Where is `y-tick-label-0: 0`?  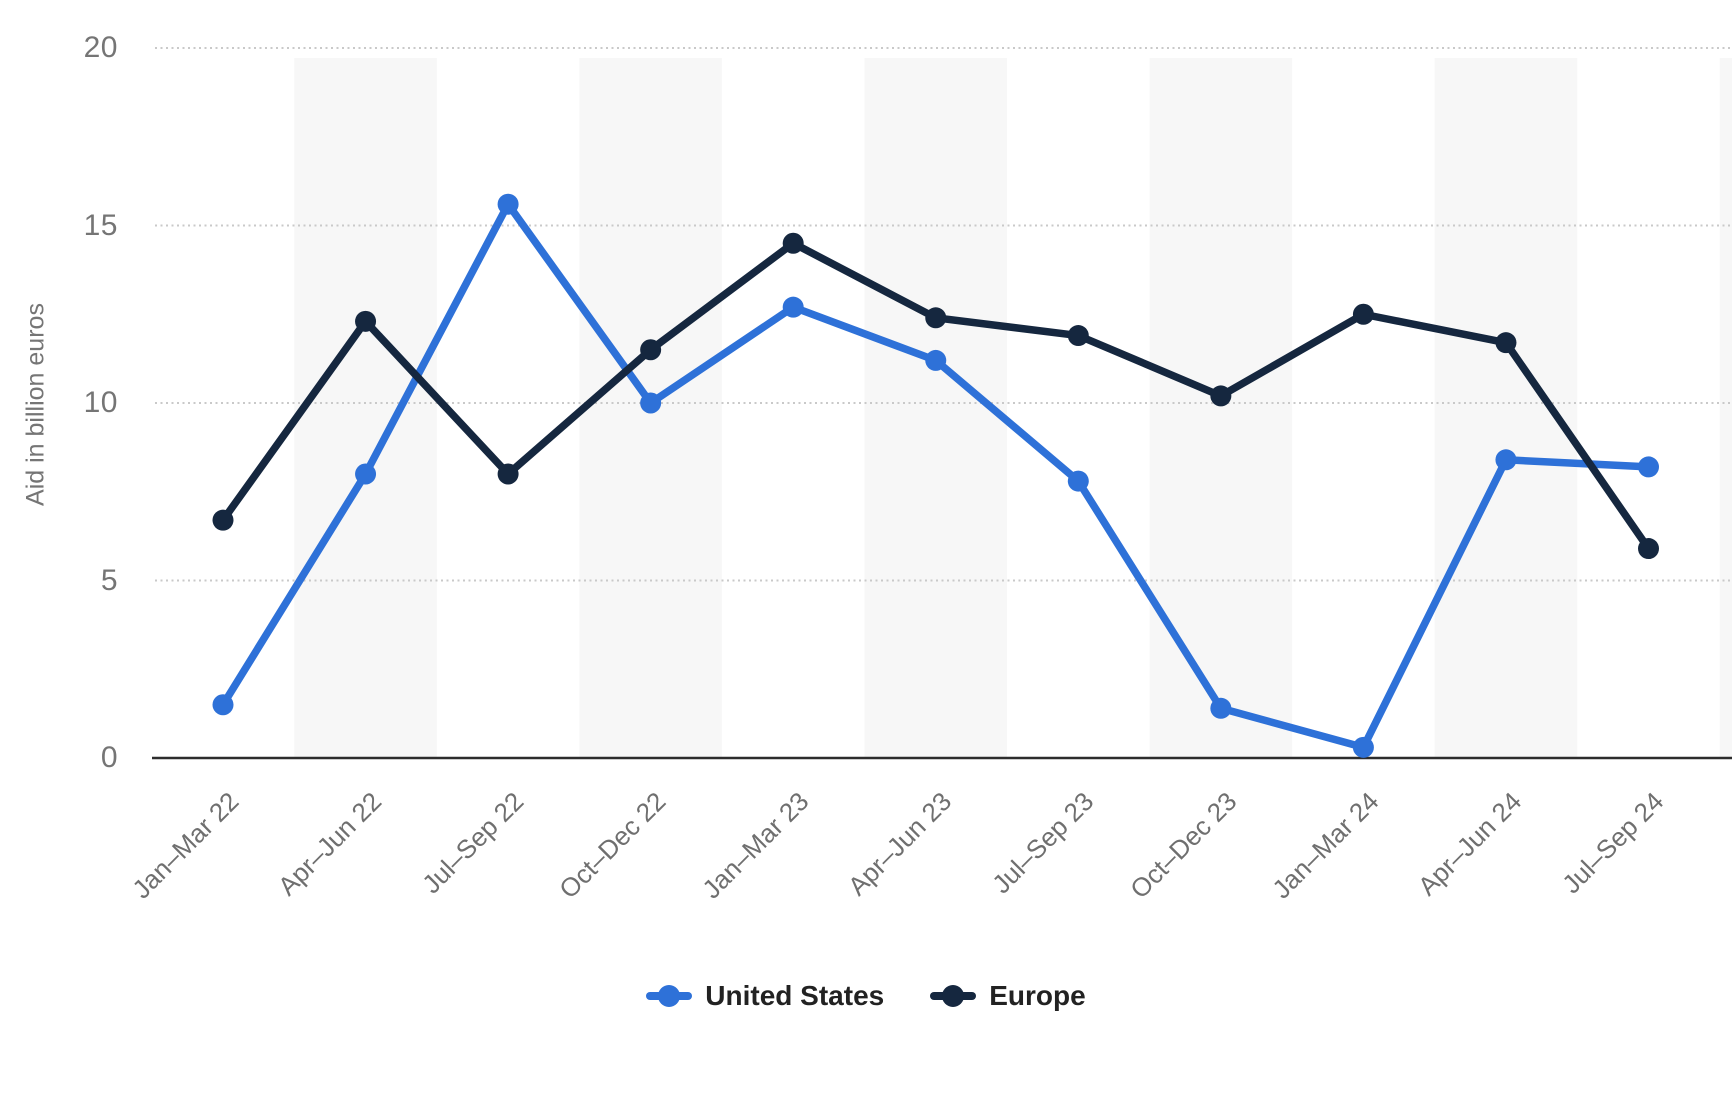 y-tick-label-0: 0 is located at coordinates (109, 757).